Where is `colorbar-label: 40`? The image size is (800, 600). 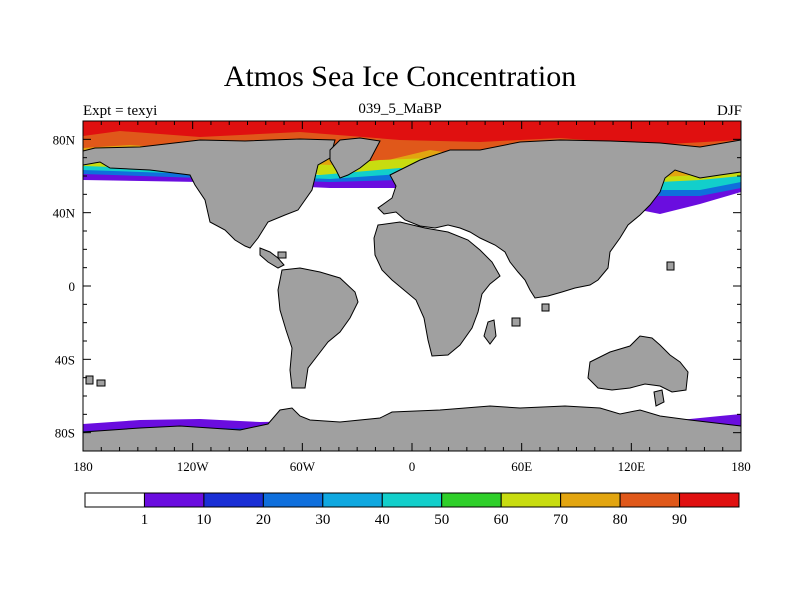
colorbar-label: 40 is located at coordinates (382, 520).